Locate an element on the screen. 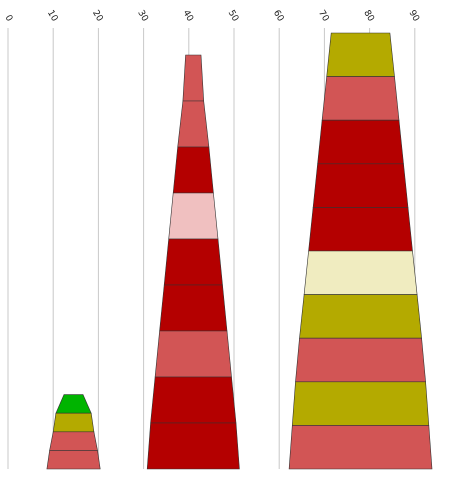  x-tick-label: 10 is located at coordinates (52, 16).